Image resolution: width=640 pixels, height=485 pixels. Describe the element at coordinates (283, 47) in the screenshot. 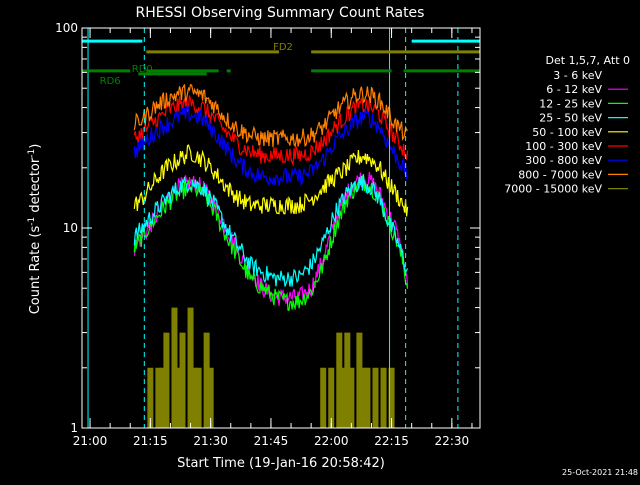

I see `state-label-FD2: FD2` at that location.